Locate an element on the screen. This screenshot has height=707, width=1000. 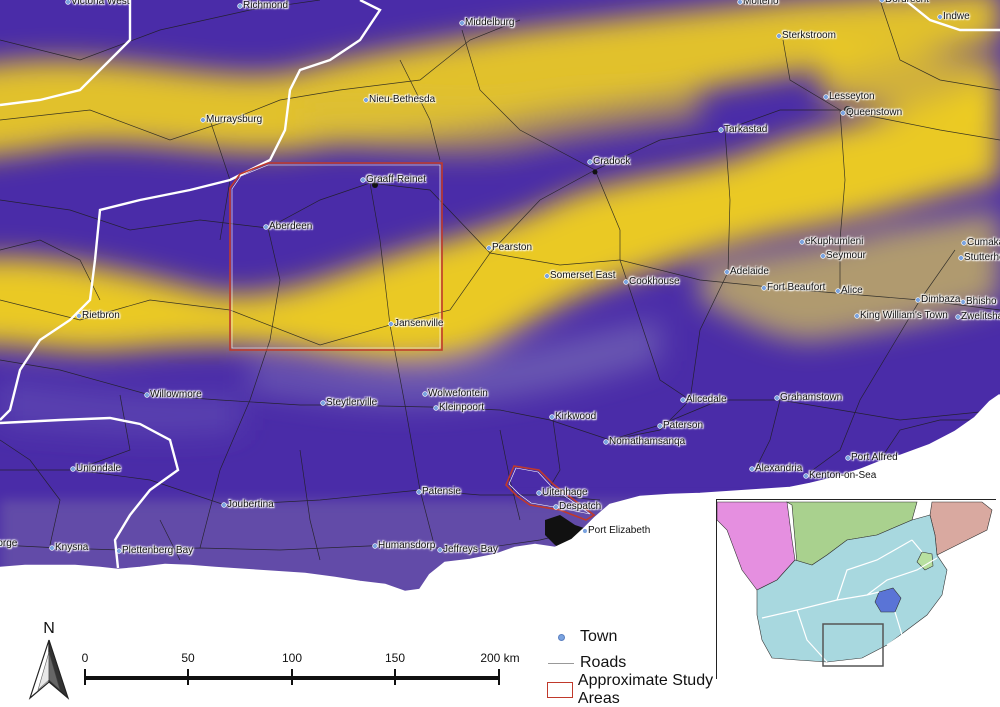
scale-tick-200: 200 km is located at coordinates (500, 658).